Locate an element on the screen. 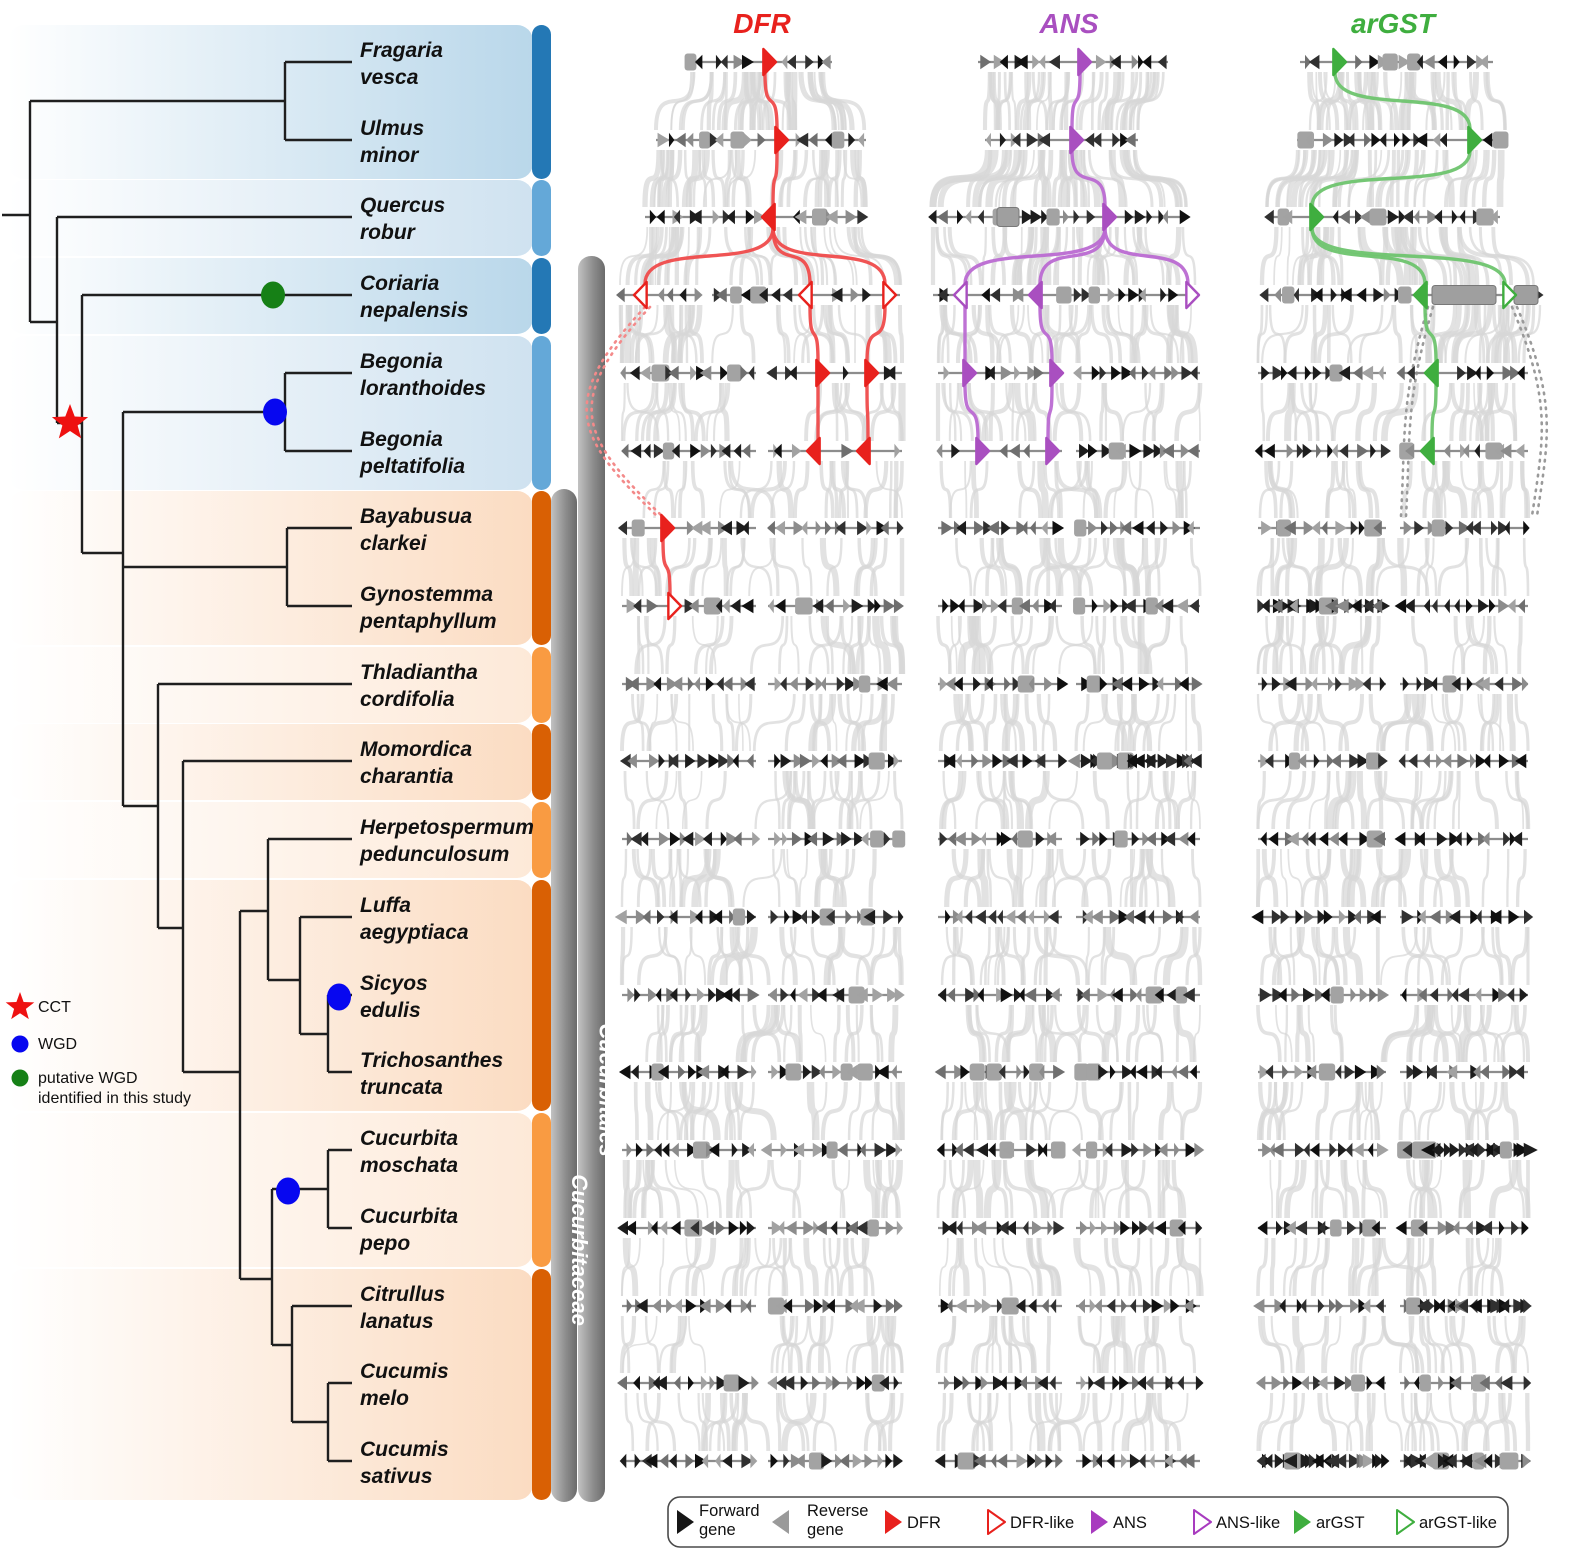 This screenshot has height=1553, width=1574. dotted-link is located at coordinates (1419, 411).